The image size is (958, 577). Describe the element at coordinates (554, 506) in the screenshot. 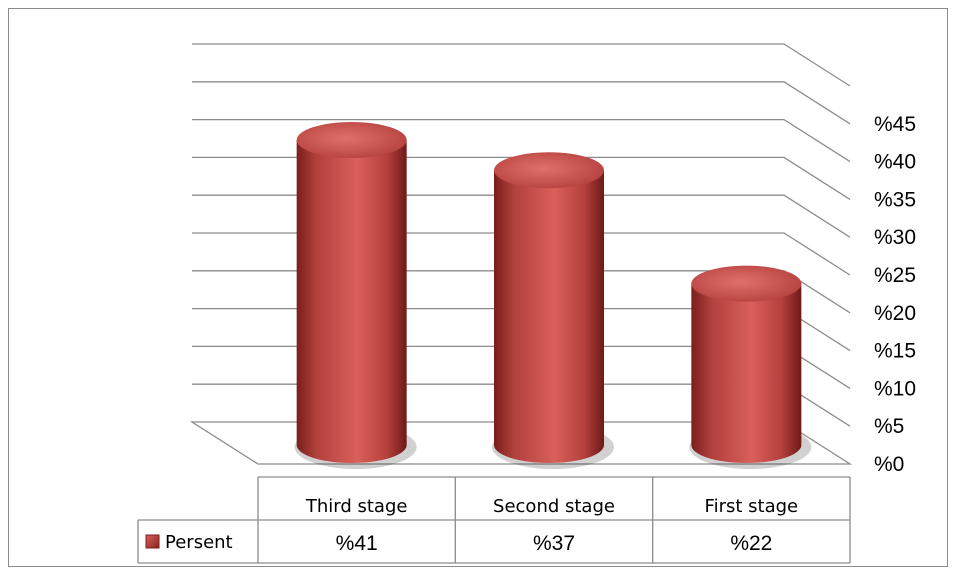

I see `category-label: Second stage` at that location.